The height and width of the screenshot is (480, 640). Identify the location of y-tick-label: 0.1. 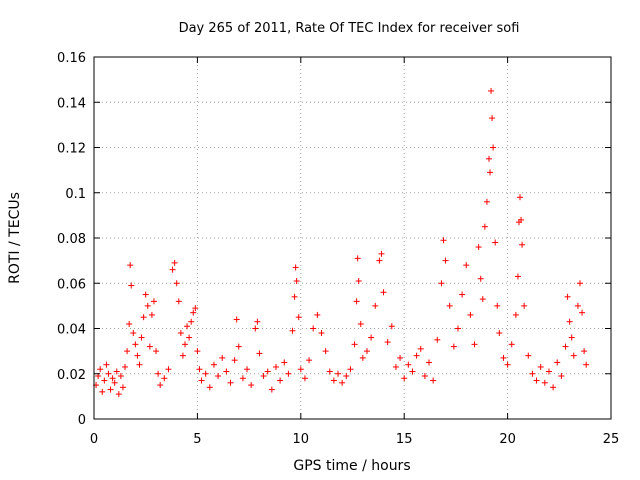
(75, 194).